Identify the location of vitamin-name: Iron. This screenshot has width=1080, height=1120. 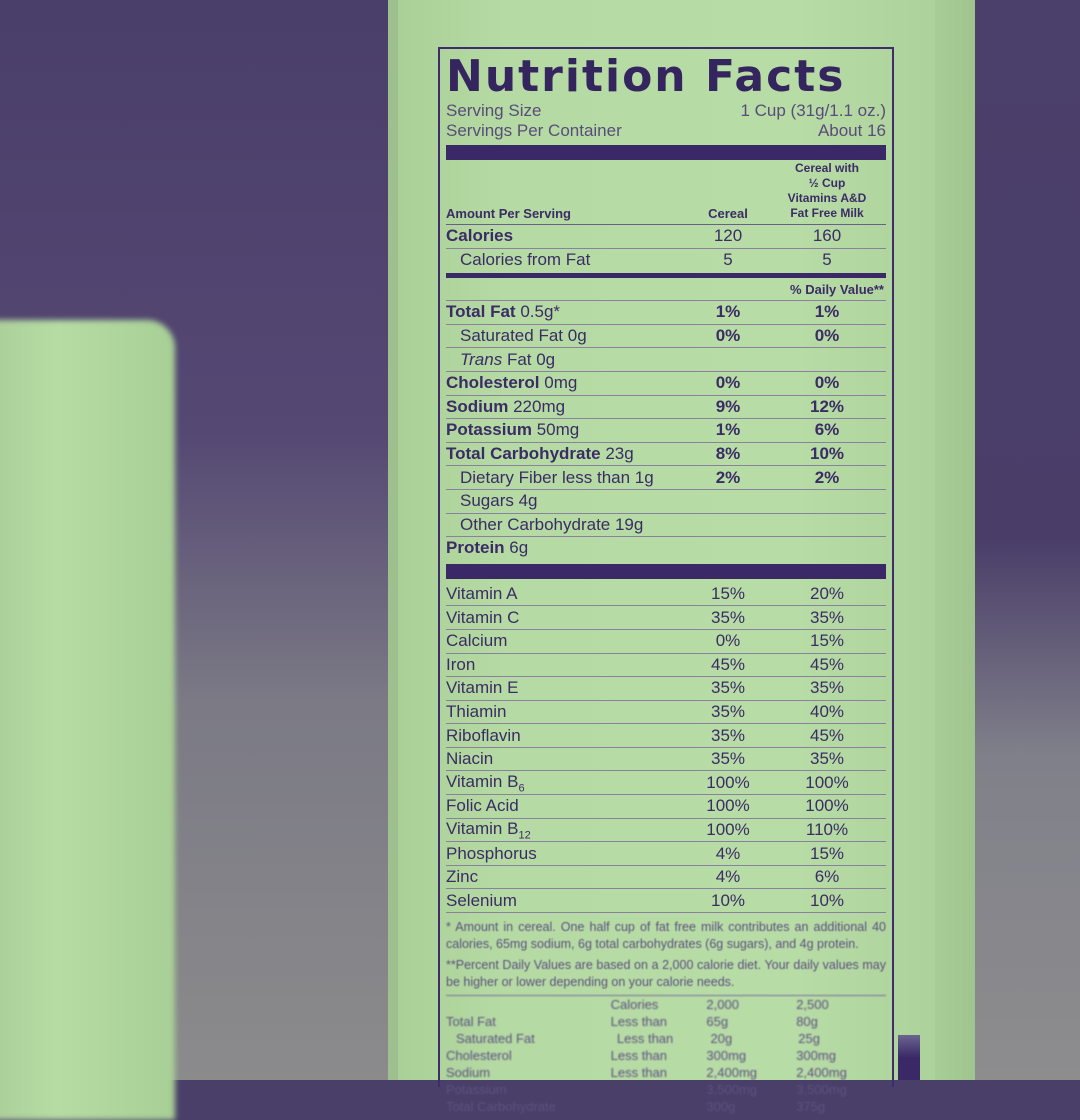
(461, 664).